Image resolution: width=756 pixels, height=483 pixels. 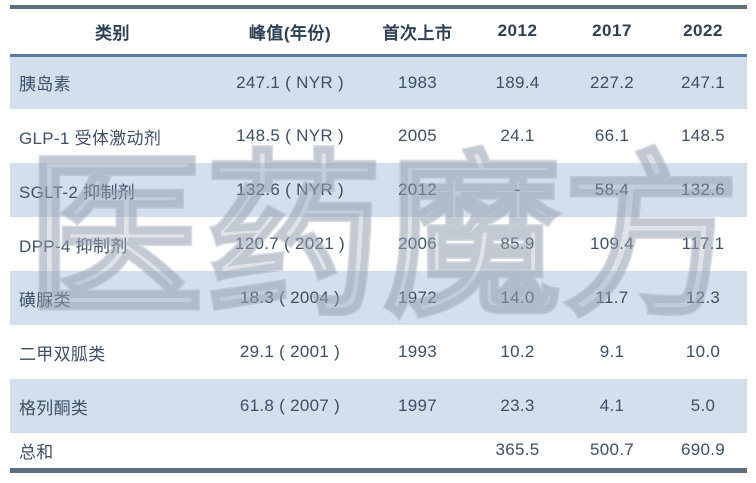 I want to click on cell-2012: 23.3, so click(x=517, y=405).